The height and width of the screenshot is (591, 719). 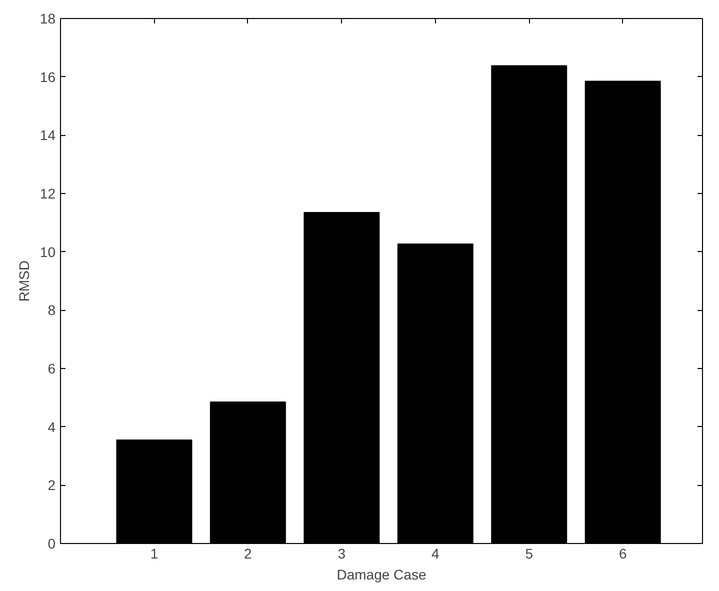 I want to click on y-axis-title: RMSD, so click(x=24, y=281).